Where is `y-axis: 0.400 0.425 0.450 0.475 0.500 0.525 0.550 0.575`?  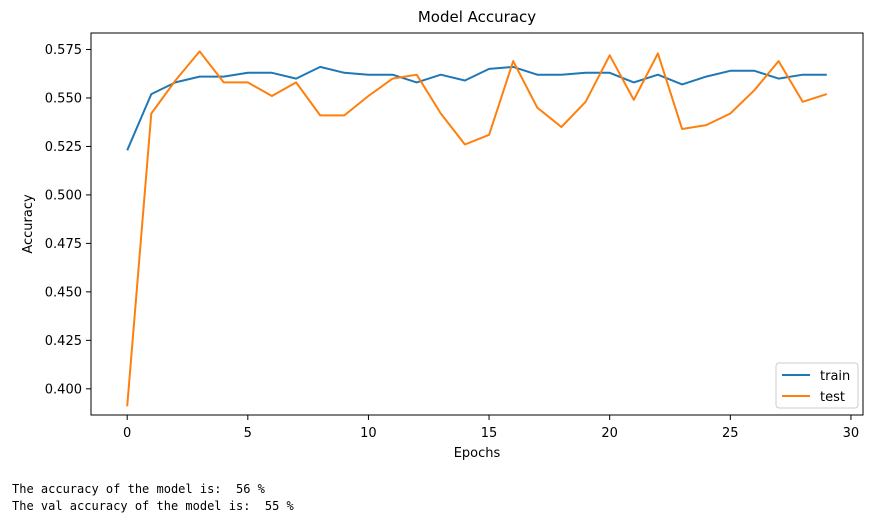
y-axis: 0.400 0.425 0.450 0.475 0.500 0.525 0.550 0.575 is located at coordinates (68, 220).